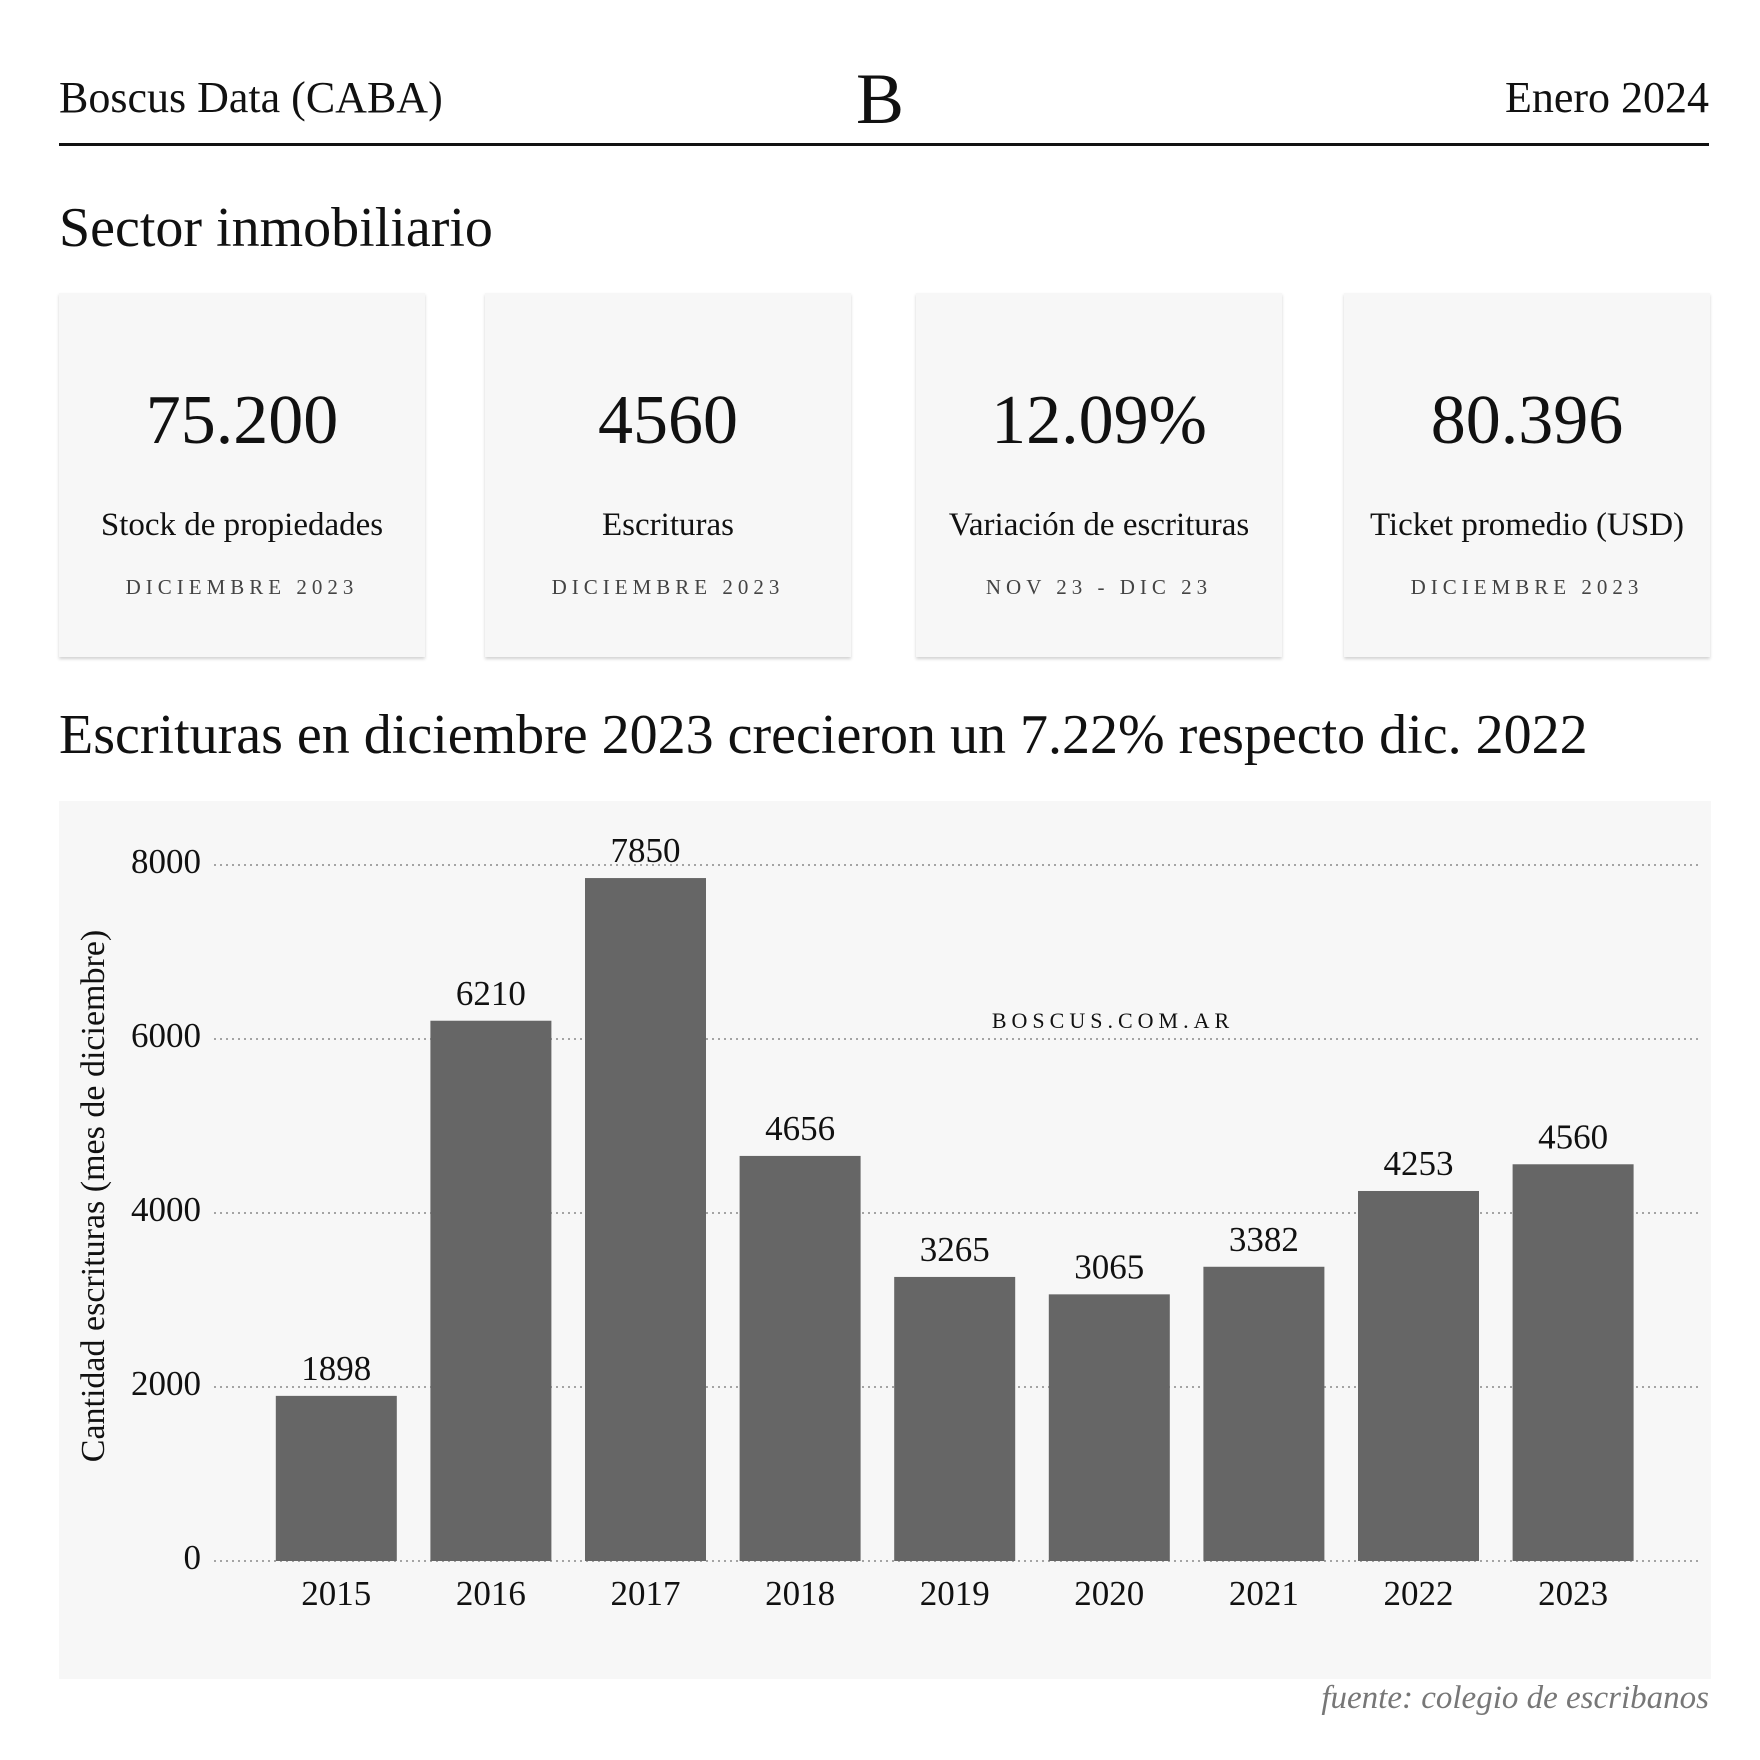  Describe the element at coordinates (166, 1035) in the screenshot. I see `y-tick-label: 6000` at that location.